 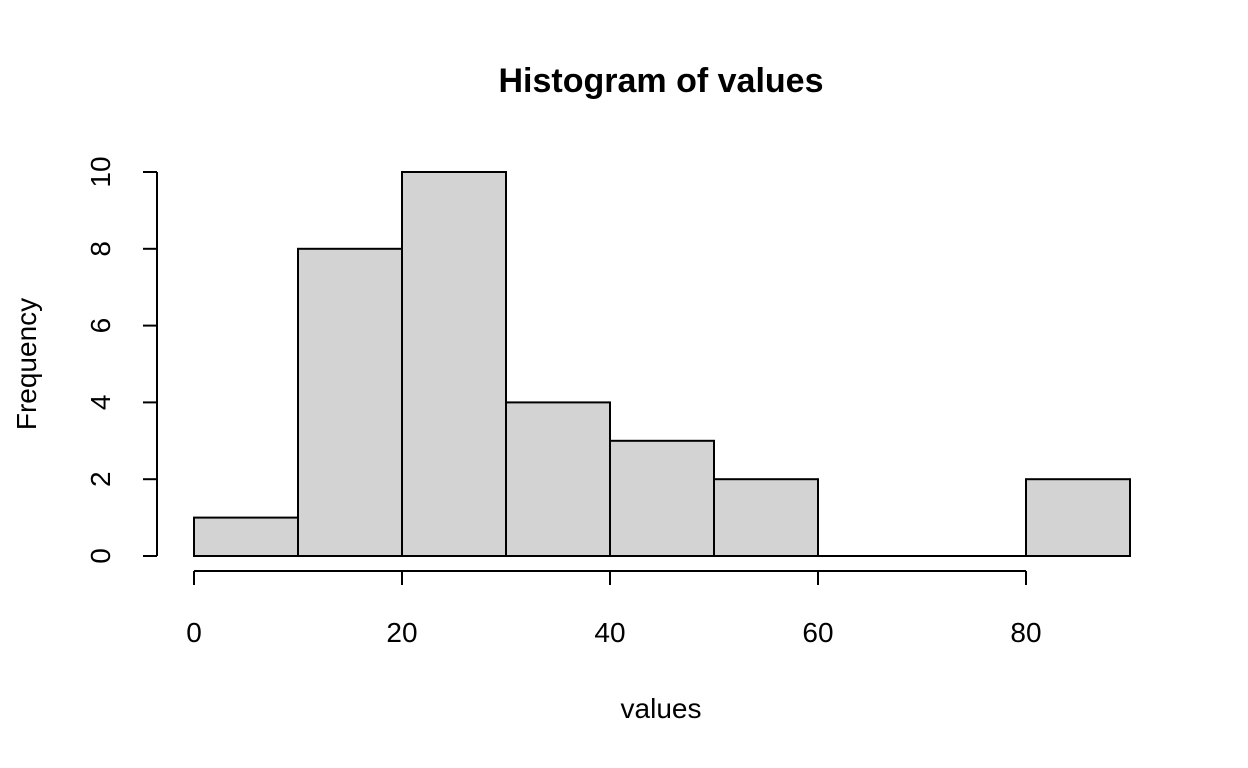 I want to click on chart-title: Histogram of values, so click(x=661, y=81).